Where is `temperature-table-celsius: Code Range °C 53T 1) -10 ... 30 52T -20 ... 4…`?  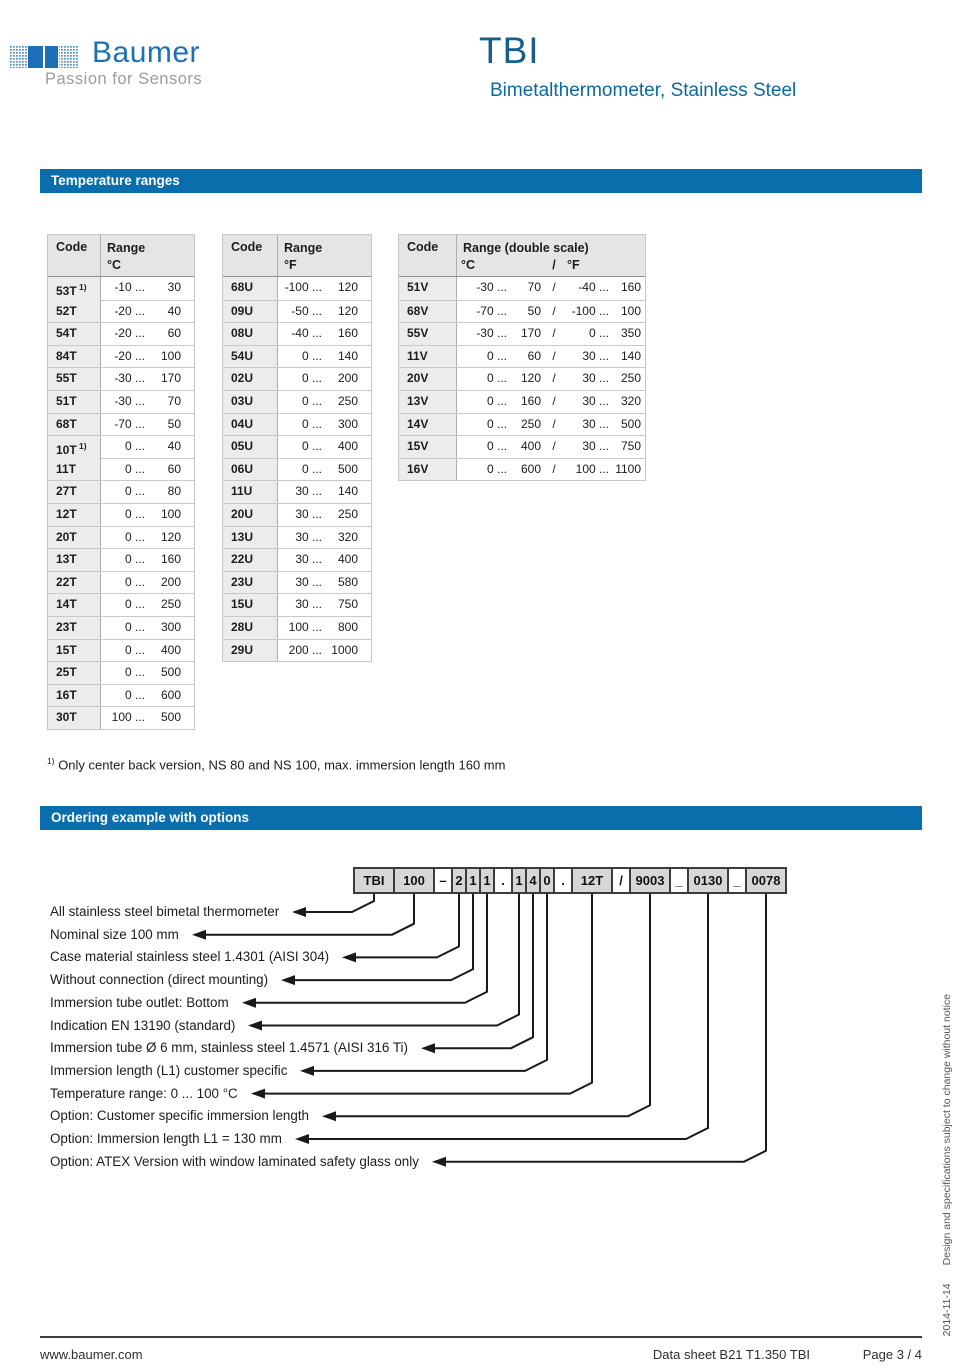 temperature-table-celsius: Code Range °C 53T 1) -10 ... 30 52T -20 ... 4… is located at coordinates (121, 482).